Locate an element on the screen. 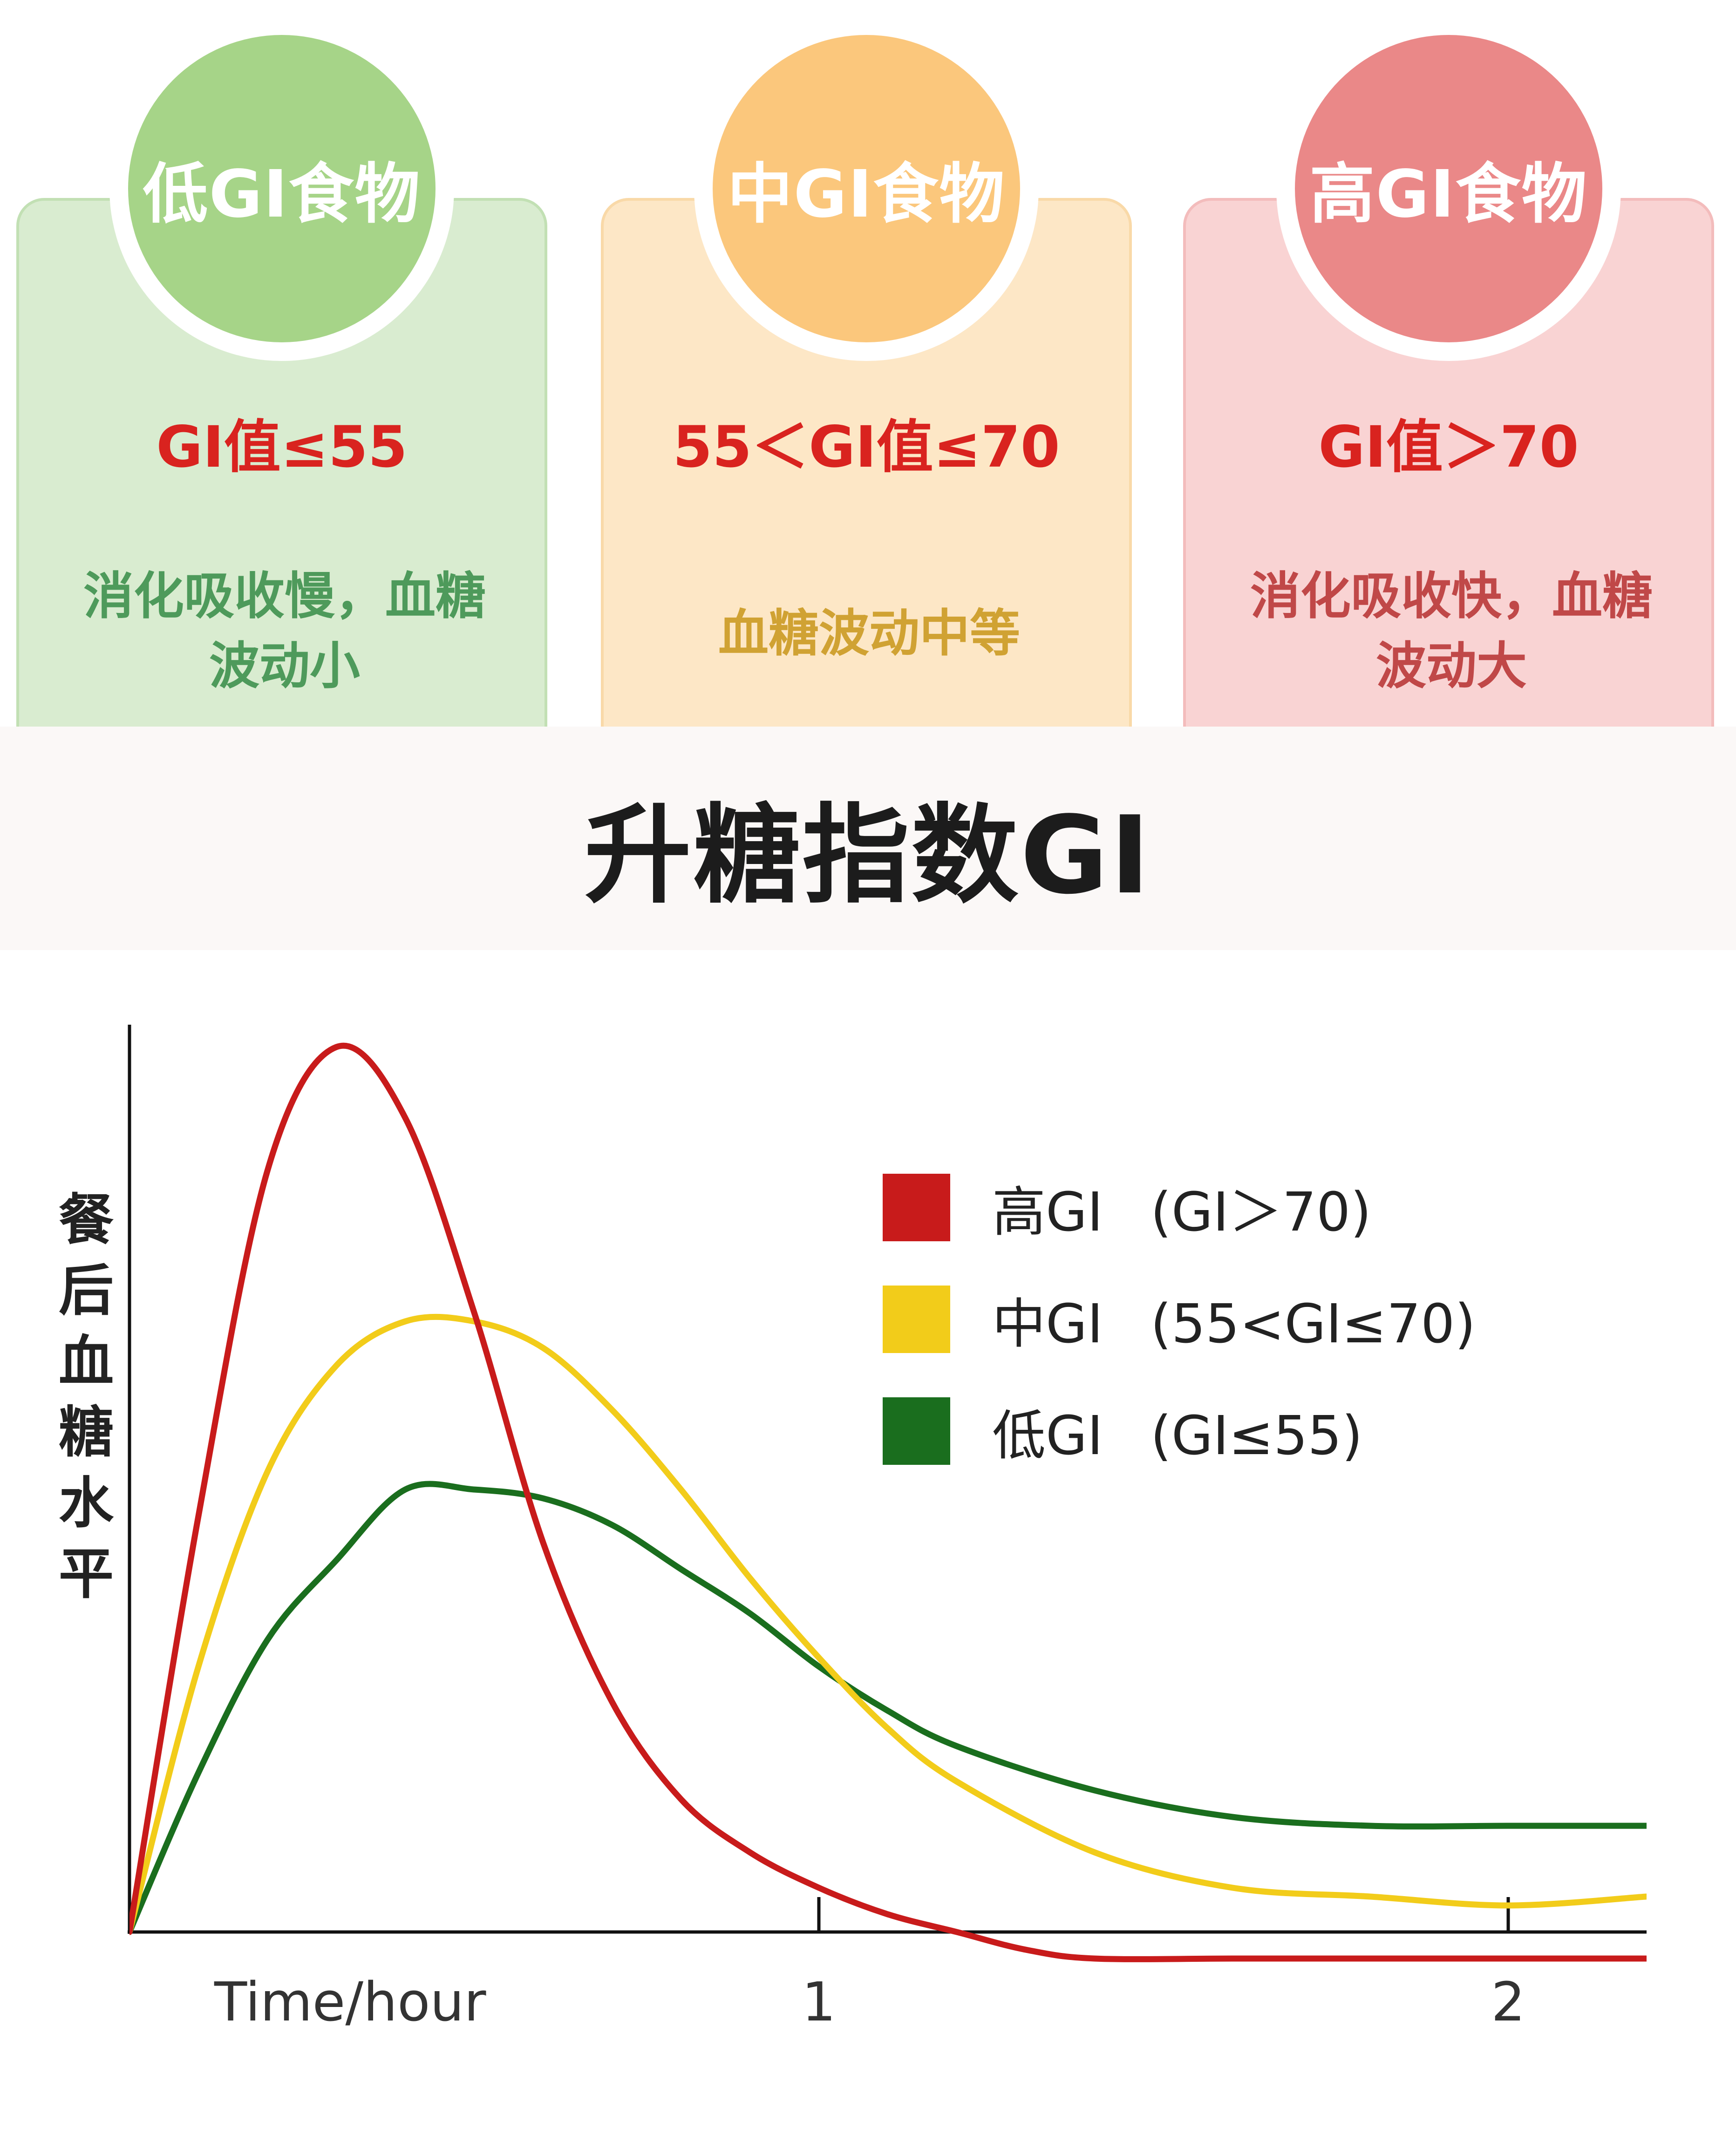 This screenshot has height=2136, width=1736. legend-label: 低GI is located at coordinates (1047, 1436).